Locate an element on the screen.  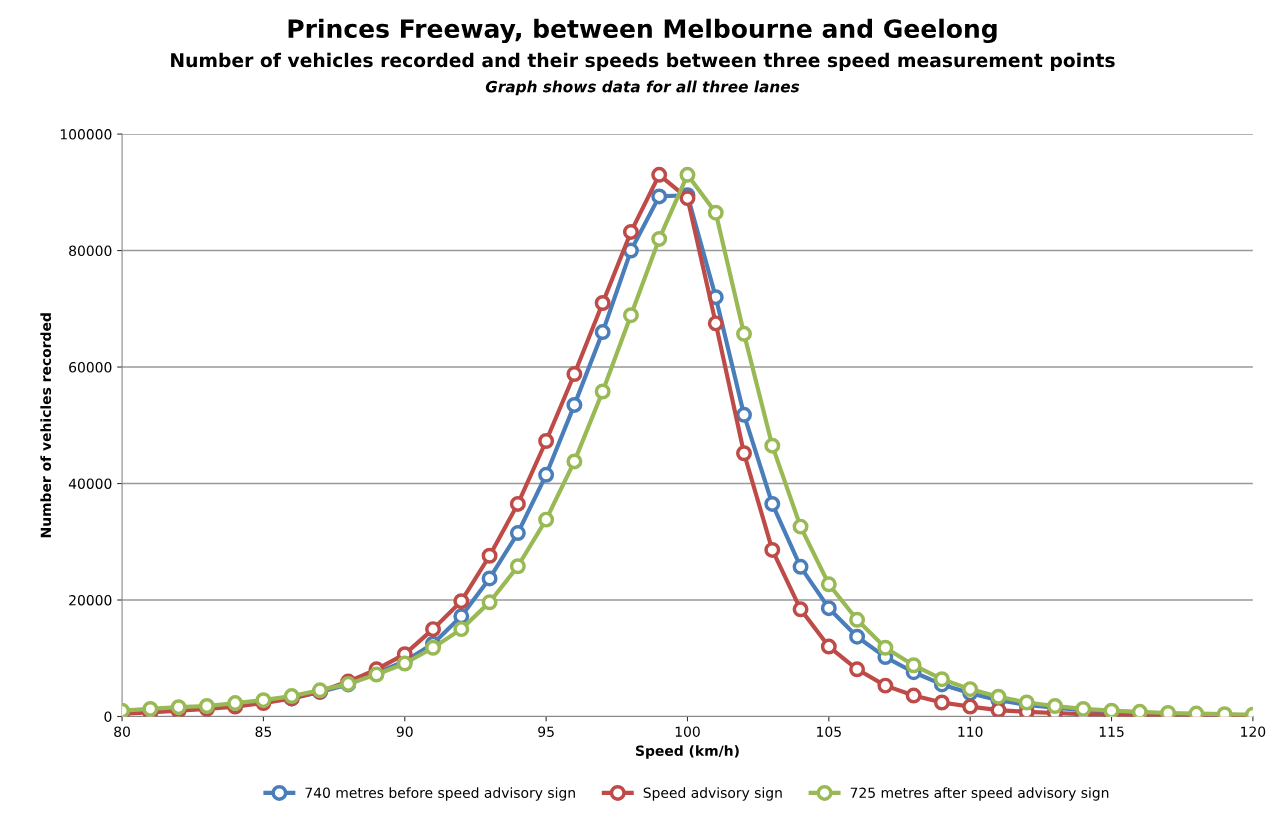
y-tick-label: 20000 is located at coordinates (90, 600).